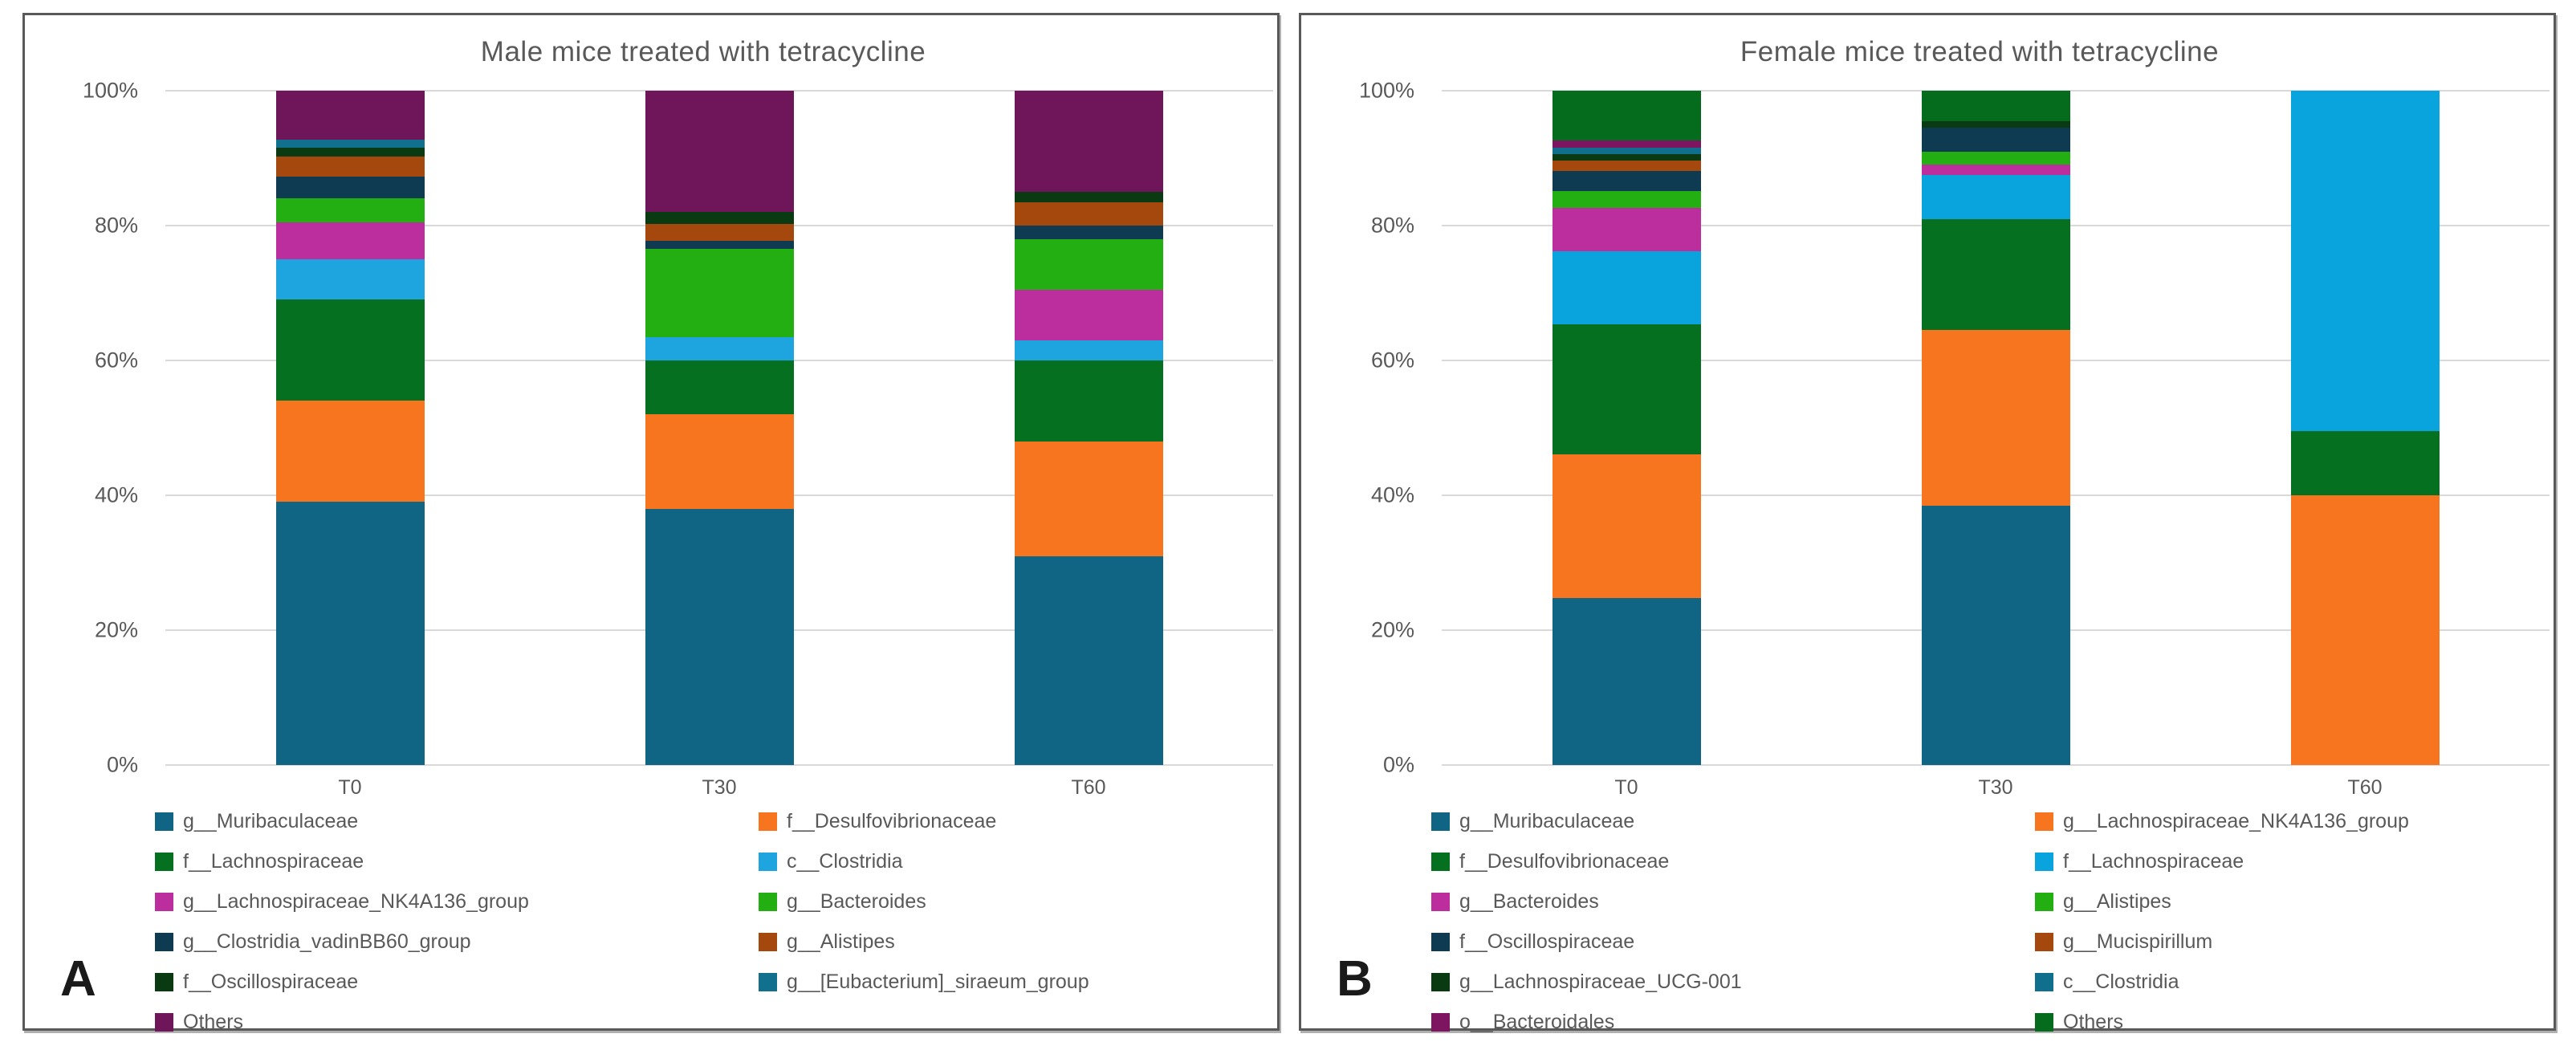 The width and height of the screenshot is (2576, 1050). What do you see at coordinates (350, 787) in the screenshot?
I see `x-axis-label: T0` at bounding box center [350, 787].